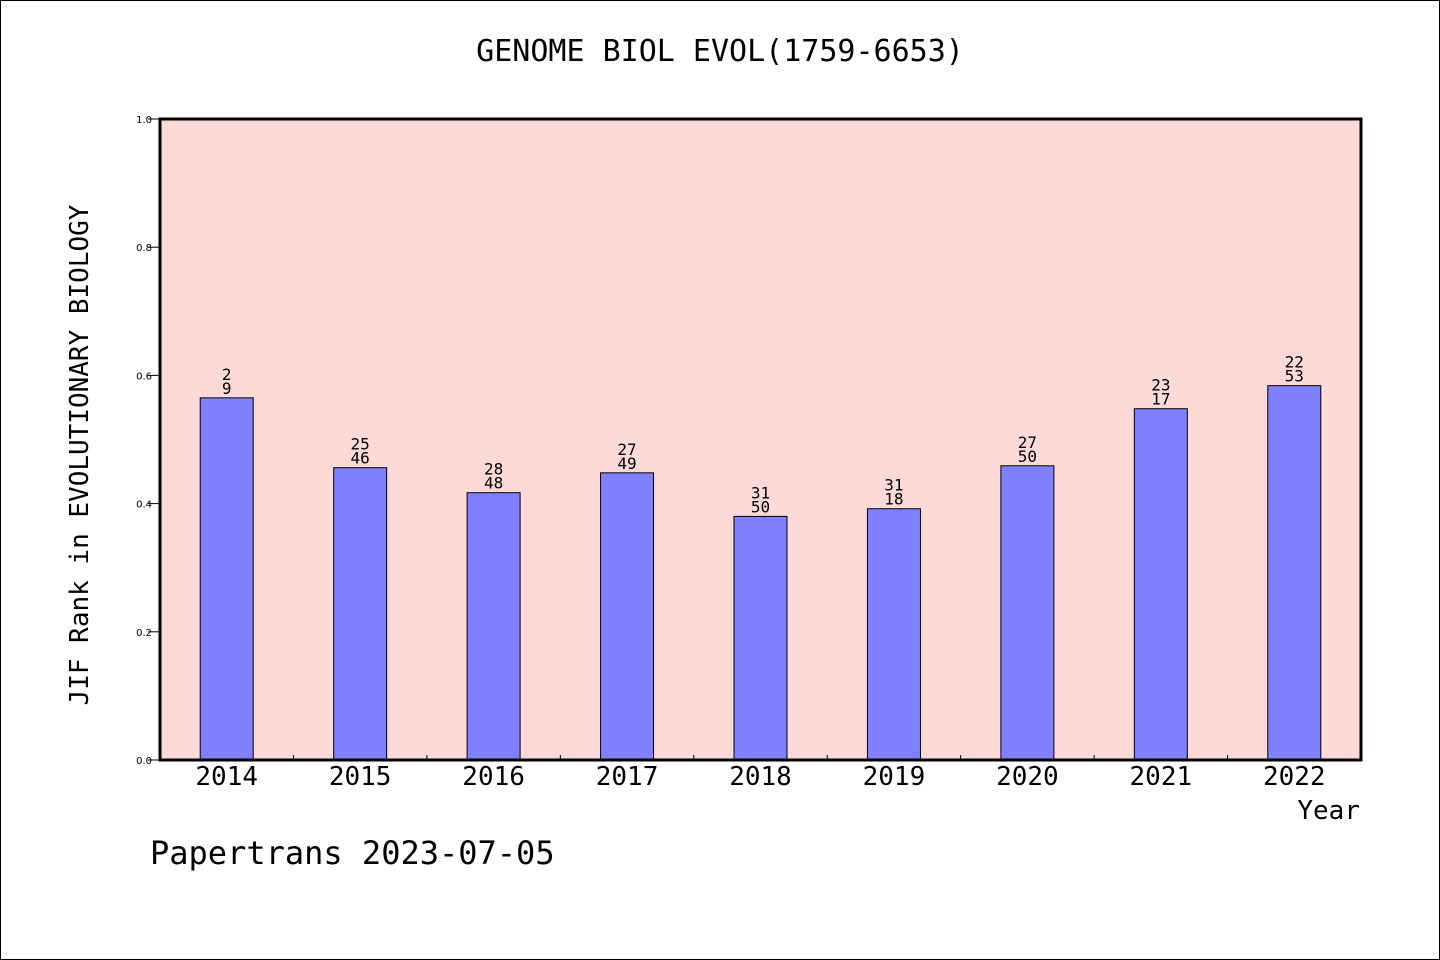 The width and height of the screenshot is (1440, 960). What do you see at coordinates (226, 777) in the screenshot?
I see `x-tick-label: 2014` at bounding box center [226, 777].